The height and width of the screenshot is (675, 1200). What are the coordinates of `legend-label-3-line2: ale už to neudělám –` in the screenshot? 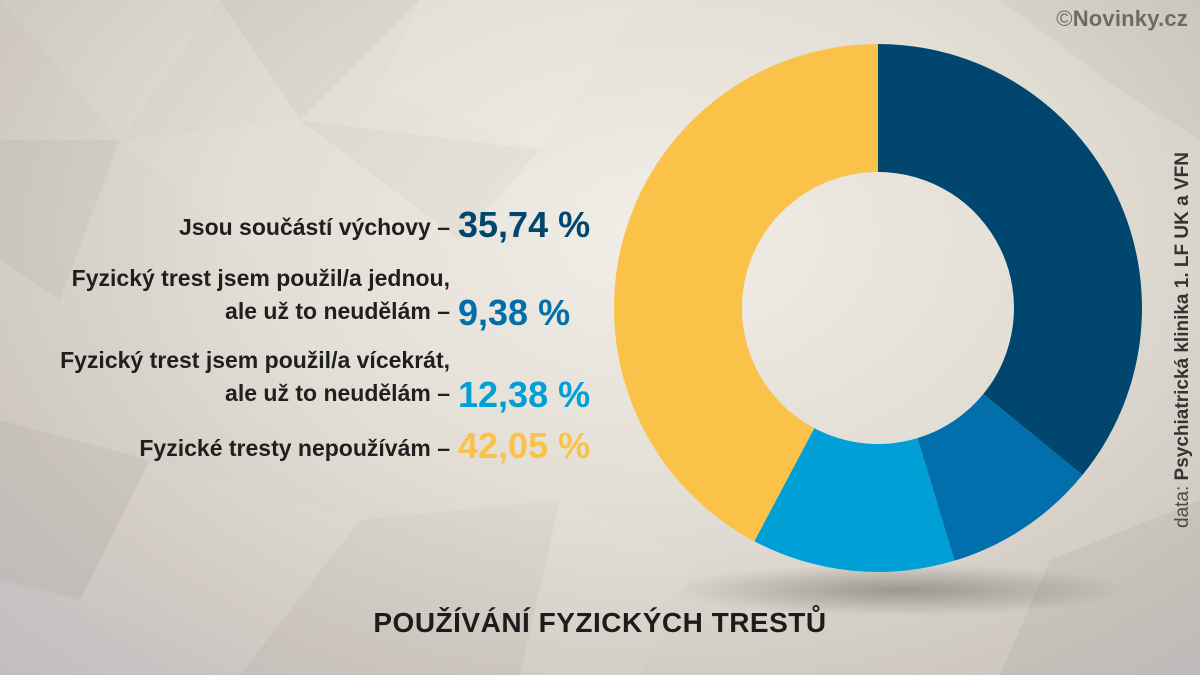 It's located at (337, 393).